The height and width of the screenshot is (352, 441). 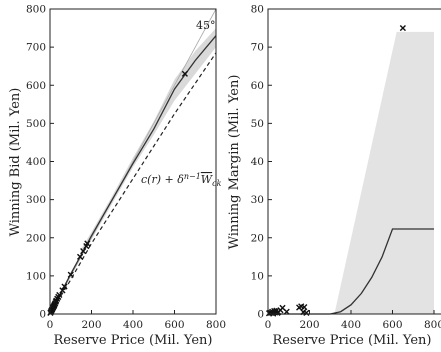 What do you see at coordinates (132, 340) in the screenshot?
I see `left-x-axis-label: Reserve Price (Mil. Yen)` at bounding box center [132, 340].